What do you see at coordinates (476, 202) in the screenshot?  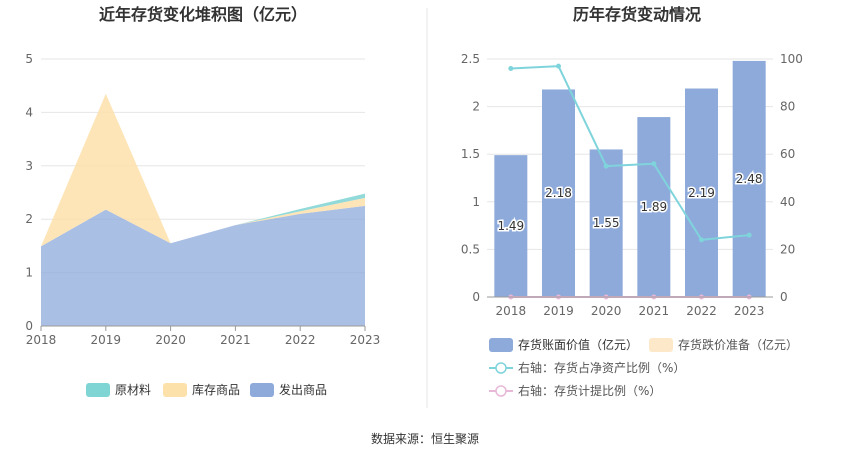 I see `right-y-tick-label: 1` at bounding box center [476, 202].